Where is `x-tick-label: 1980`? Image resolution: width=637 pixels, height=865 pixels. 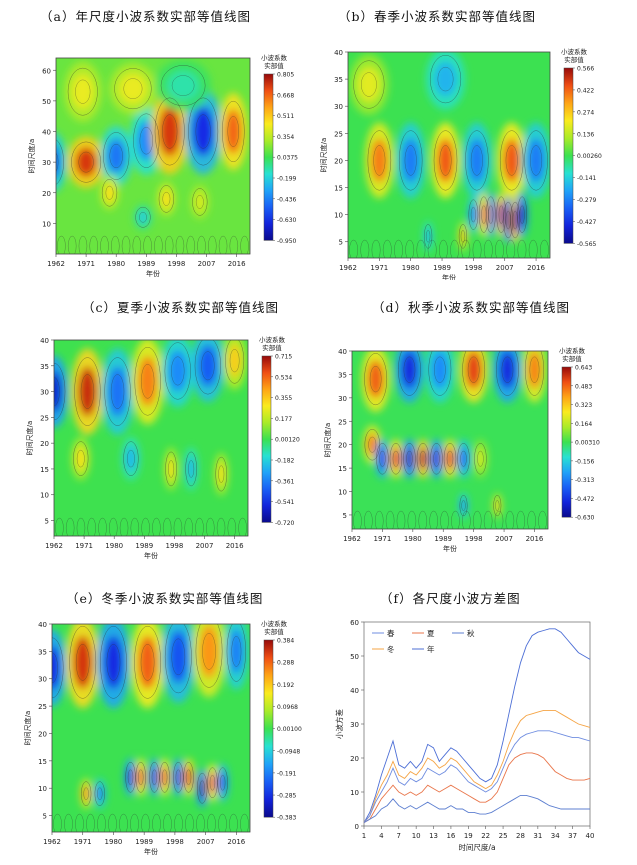 x-tick-label: 1980 is located at coordinates (114, 842).